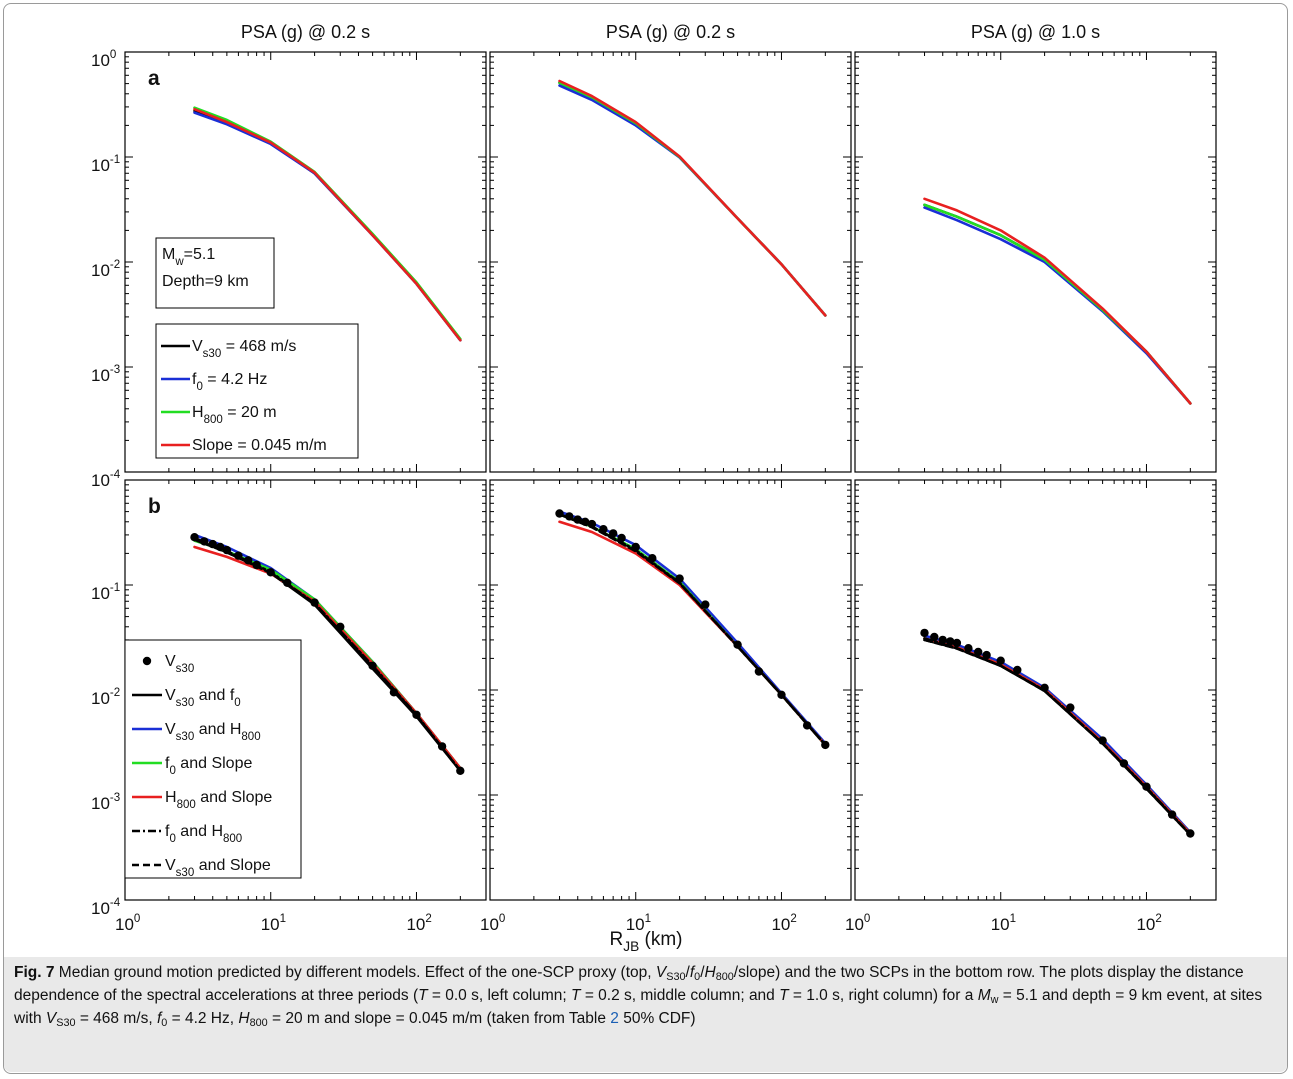 This screenshot has height=1079, width=1293. I want to click on y-tick-label: 10⁻², so click(105, 697).